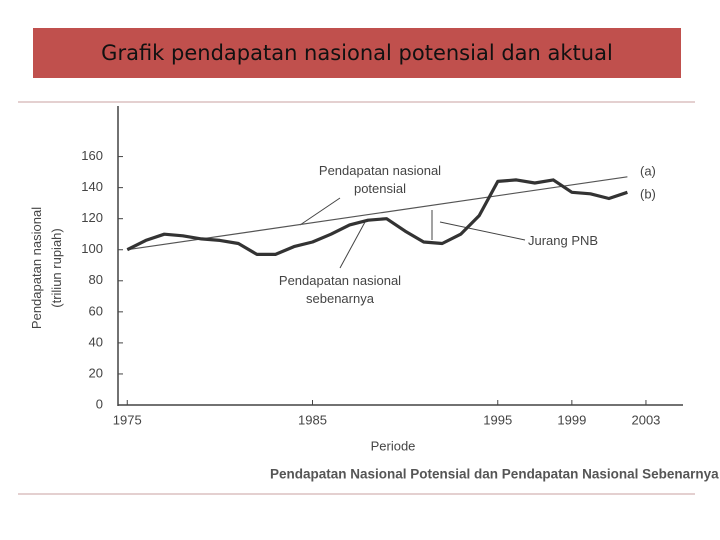 The width and height of the screenshot is (720, 540). What do you see at coordinates (645, 419) in the screenshot?
I see `x-tick-label: 2003` at bounding box center [645, 419].